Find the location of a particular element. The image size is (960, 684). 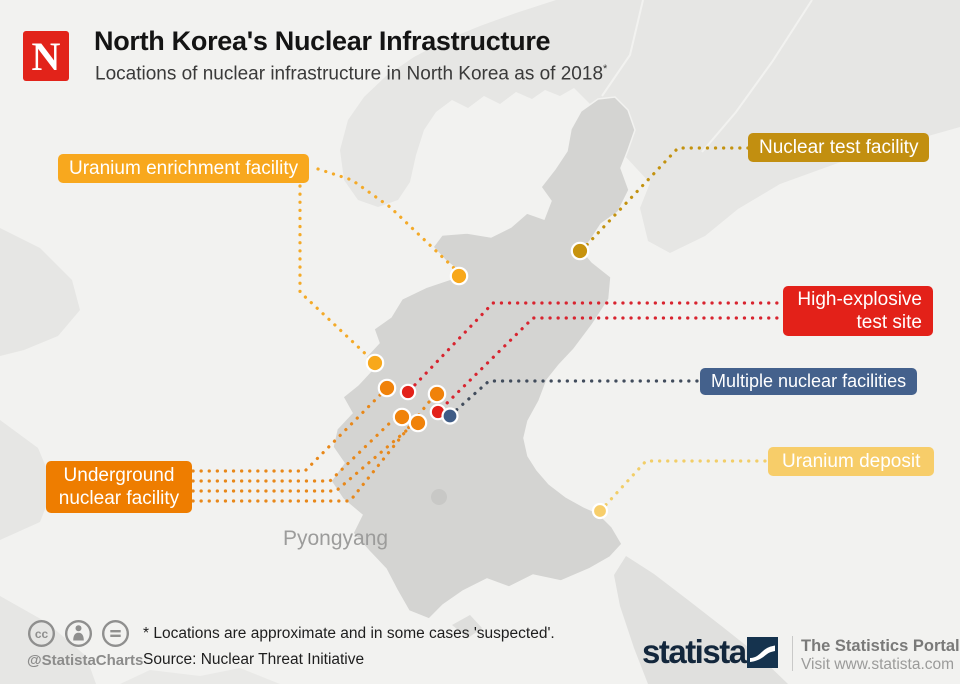

facility-marker-underground-b is located at coordinates (437, 394).